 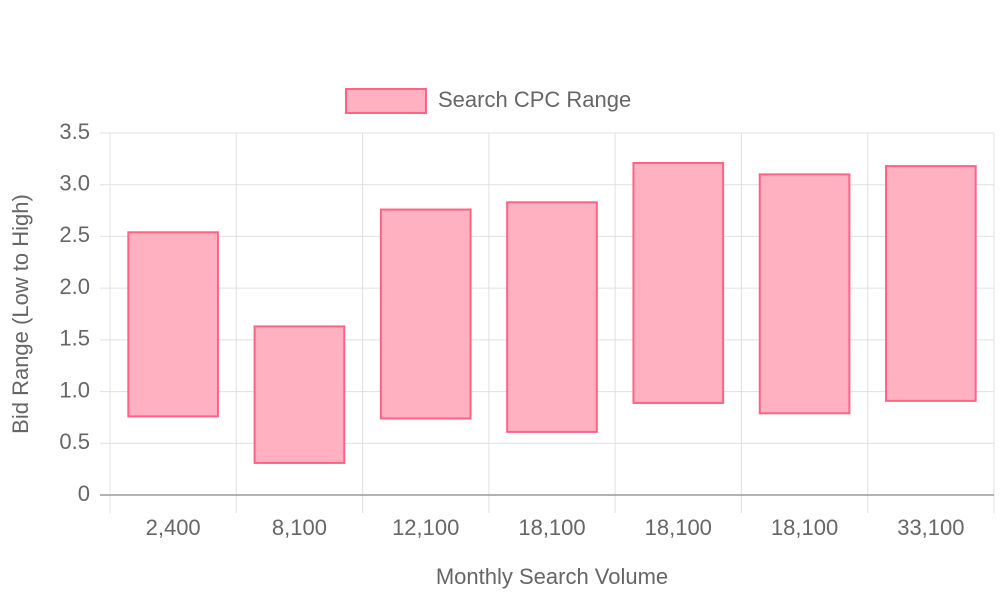 I want to click on y-axis-title: Bid Range (Low to High), so click(x=20, y=314).